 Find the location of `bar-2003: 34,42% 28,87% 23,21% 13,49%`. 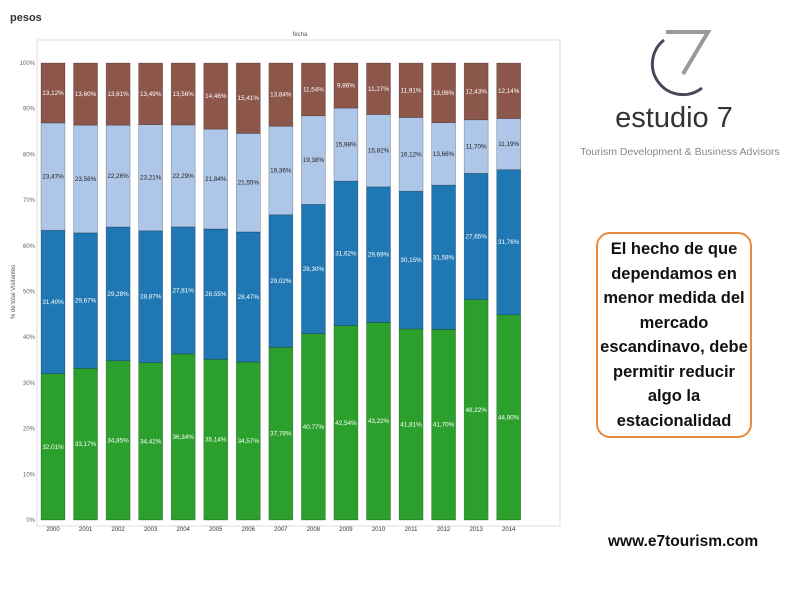

bar-2003: 34,42% 28,87% 23,21% 13,49% is located at coordinates (150, 291).